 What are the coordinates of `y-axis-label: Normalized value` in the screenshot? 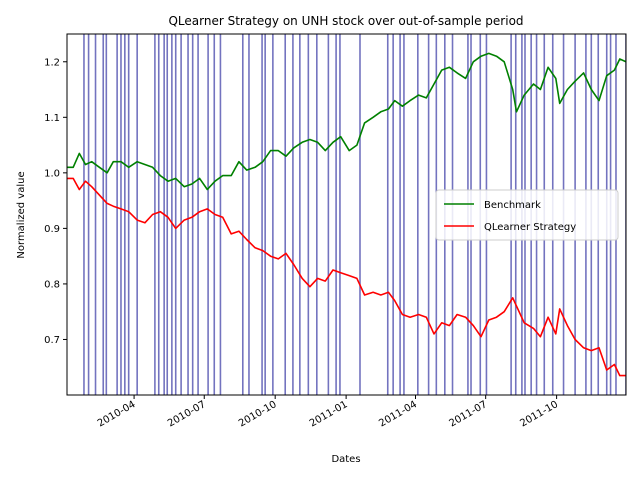 It's located at (21, 214).